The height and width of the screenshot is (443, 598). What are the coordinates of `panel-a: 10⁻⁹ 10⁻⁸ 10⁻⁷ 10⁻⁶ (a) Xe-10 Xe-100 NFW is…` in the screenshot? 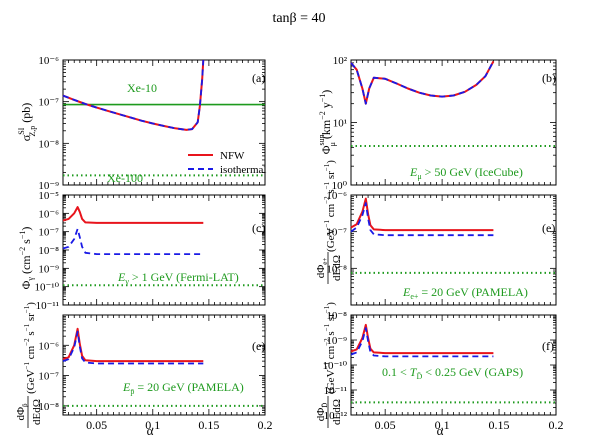 It's located at (141, 123).